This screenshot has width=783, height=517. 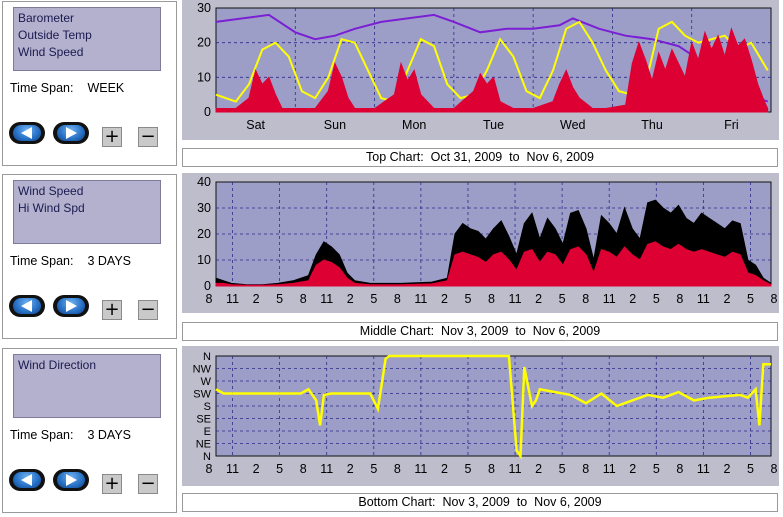 What do you see at coordinates (414, 125) in the screenshot?
I see `x-tick-label: Mon` at bounding box center [414, 125].